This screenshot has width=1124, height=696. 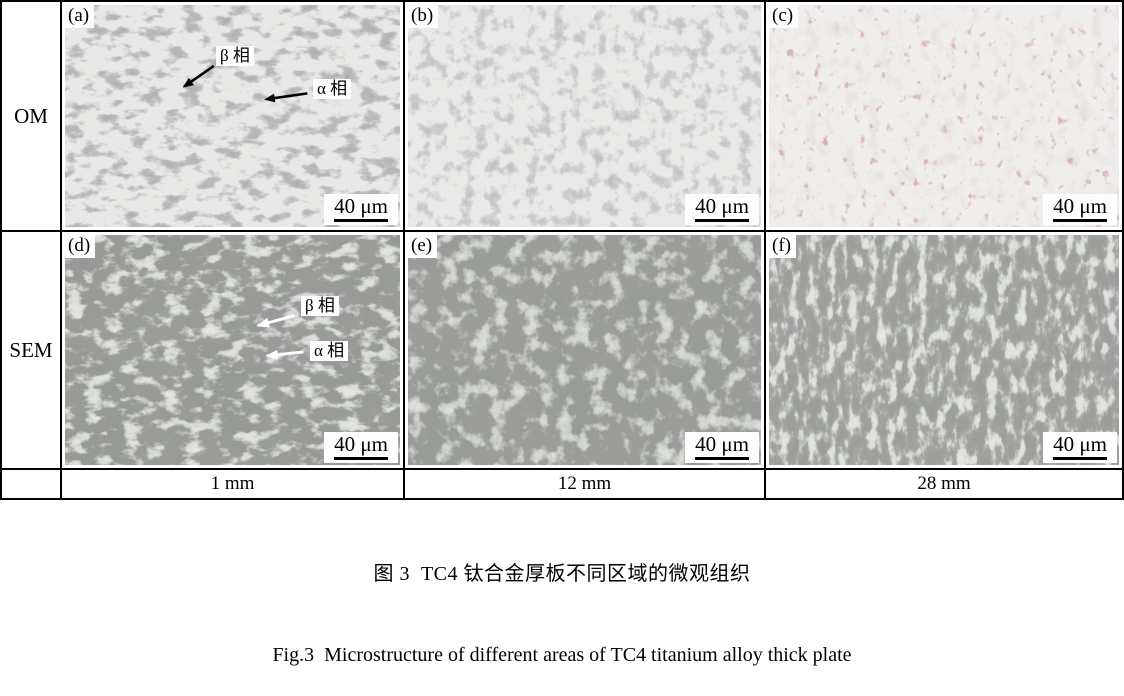 I want to click on micrograph-d: (d) β 相 α 相 40 μm, so click(x=232, y=350).